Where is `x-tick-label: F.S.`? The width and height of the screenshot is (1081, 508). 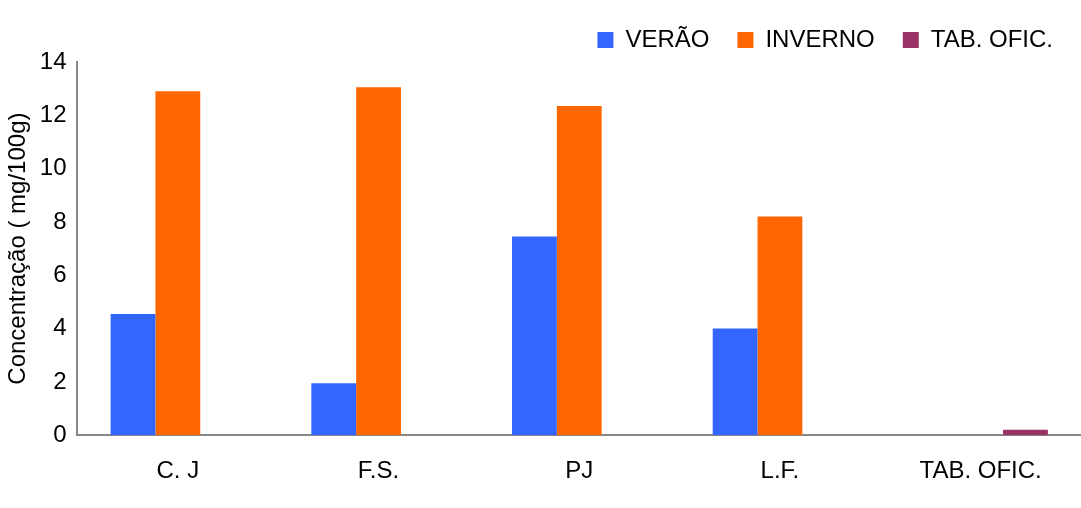 x-tick-label: F.S. is located at coordinates (378, 470).